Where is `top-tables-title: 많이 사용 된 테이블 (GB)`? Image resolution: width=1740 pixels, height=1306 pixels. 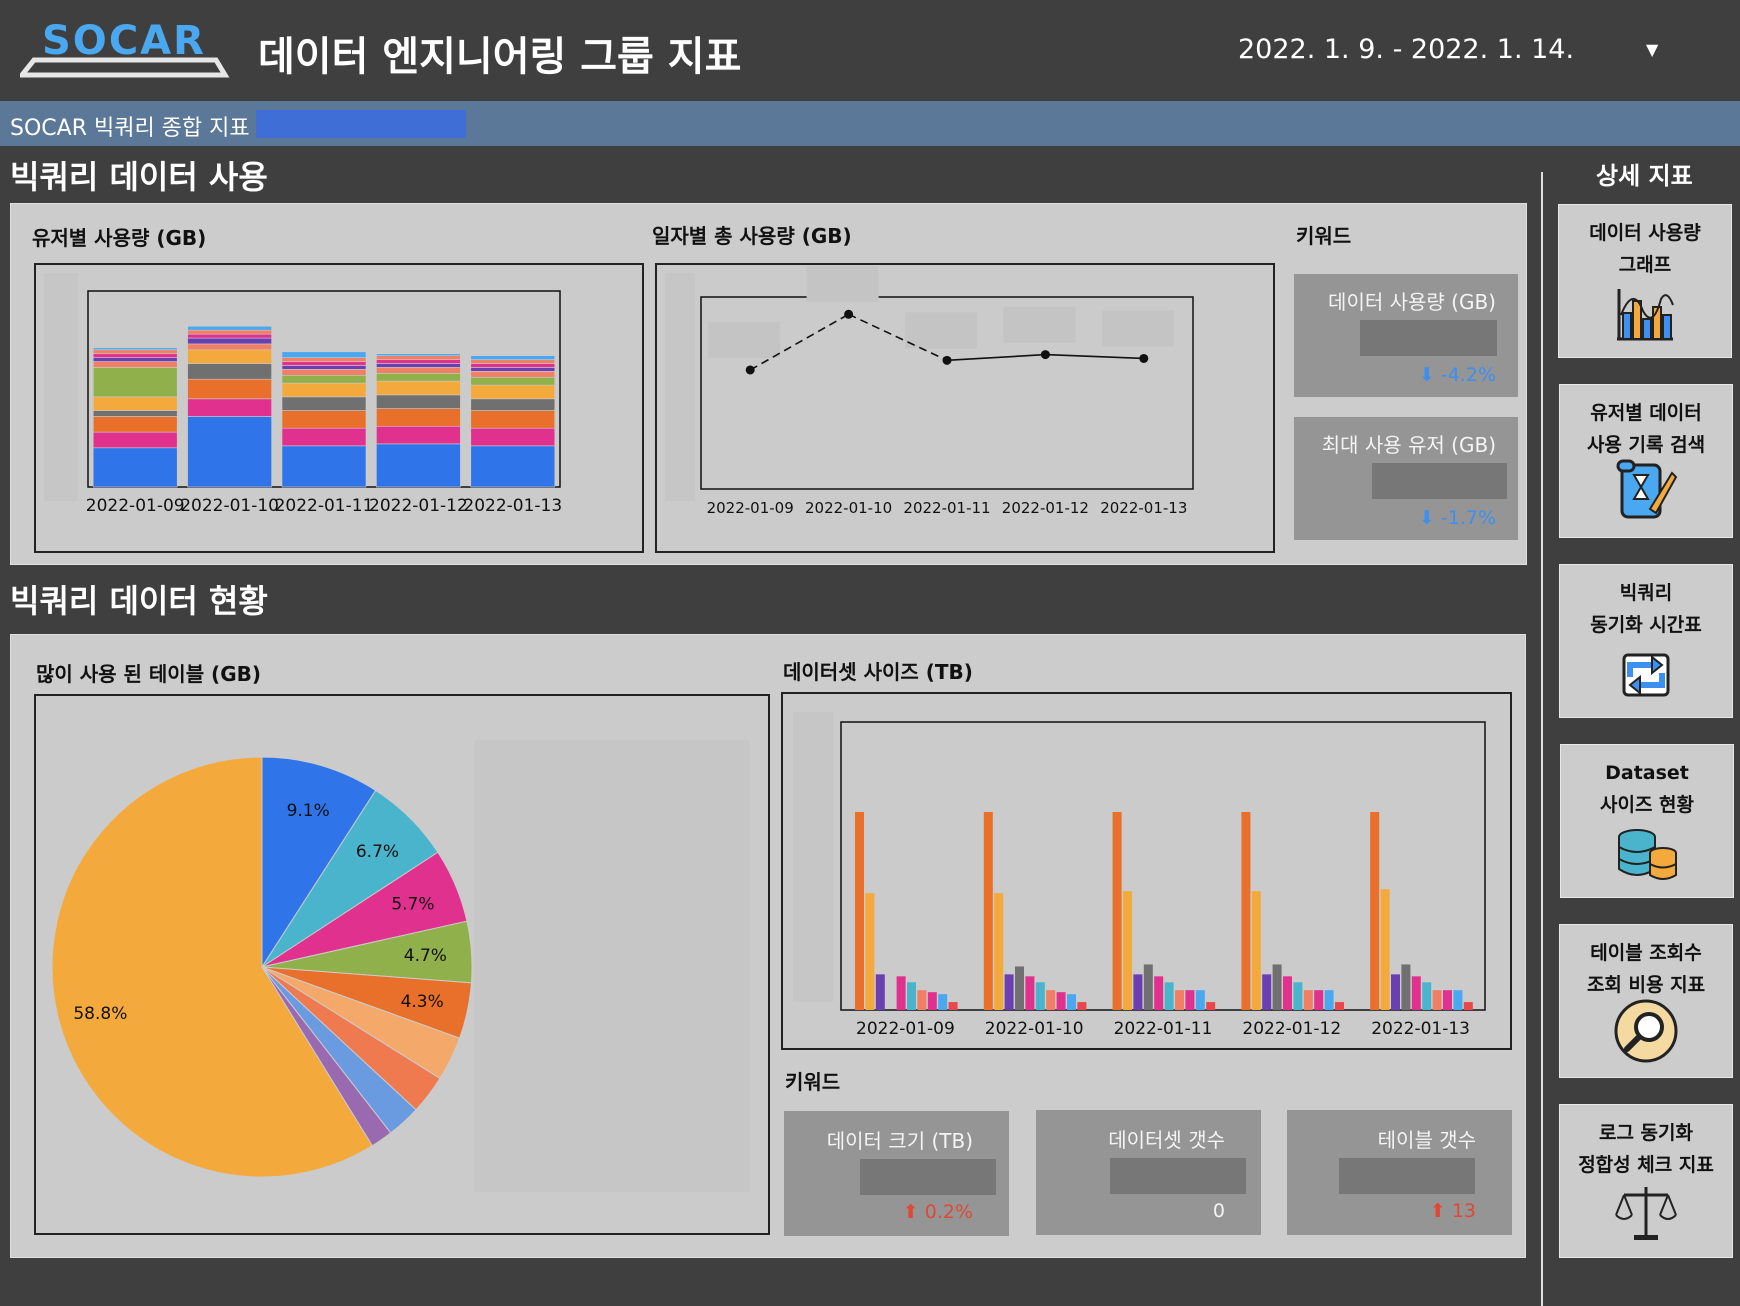
top-tables-title: 많이 사용 된 테이블 (GB) is located at coordinates (148, 674).